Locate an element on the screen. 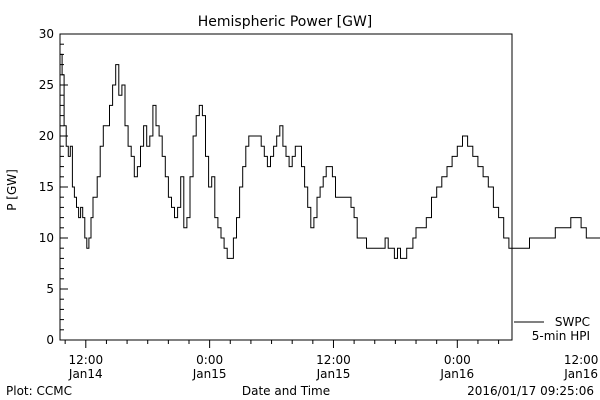 The width and height of the screenshot is (600, 400). legend-swpc-label: SWPC is located at coordinates (572, 322).